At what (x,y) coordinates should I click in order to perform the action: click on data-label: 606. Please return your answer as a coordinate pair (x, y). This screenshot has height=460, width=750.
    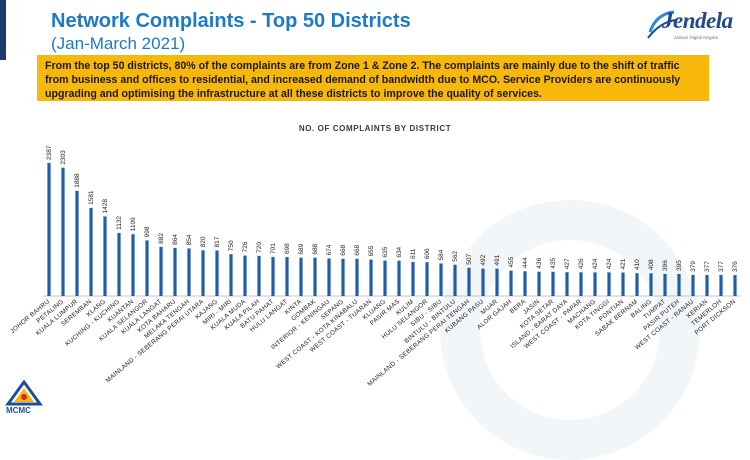
    Looking at the image, I should click on (427, 253).